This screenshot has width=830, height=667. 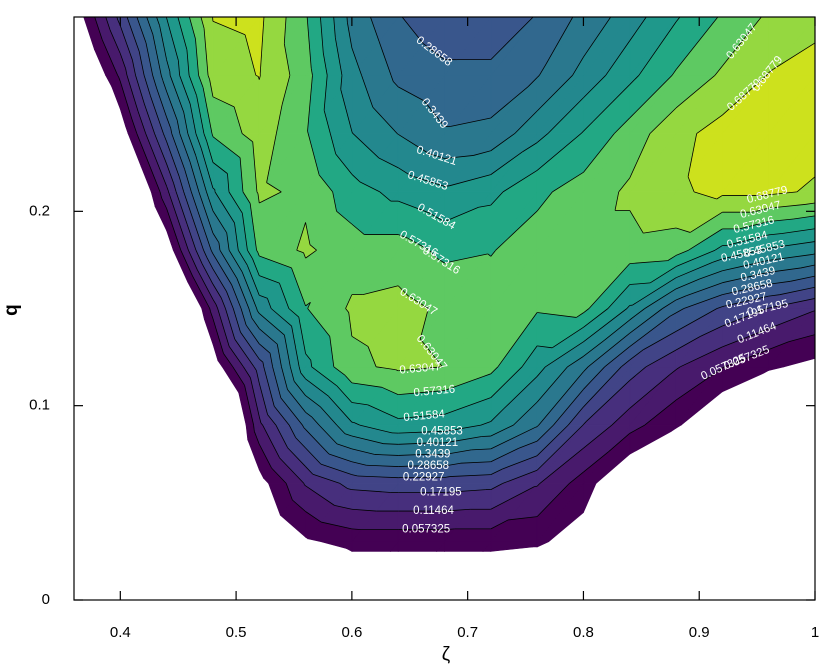 What do you see at coordinates (351, 632) in the screenshot?
I see `x-tick-label: 0.6` at bounding box center [351, 632].